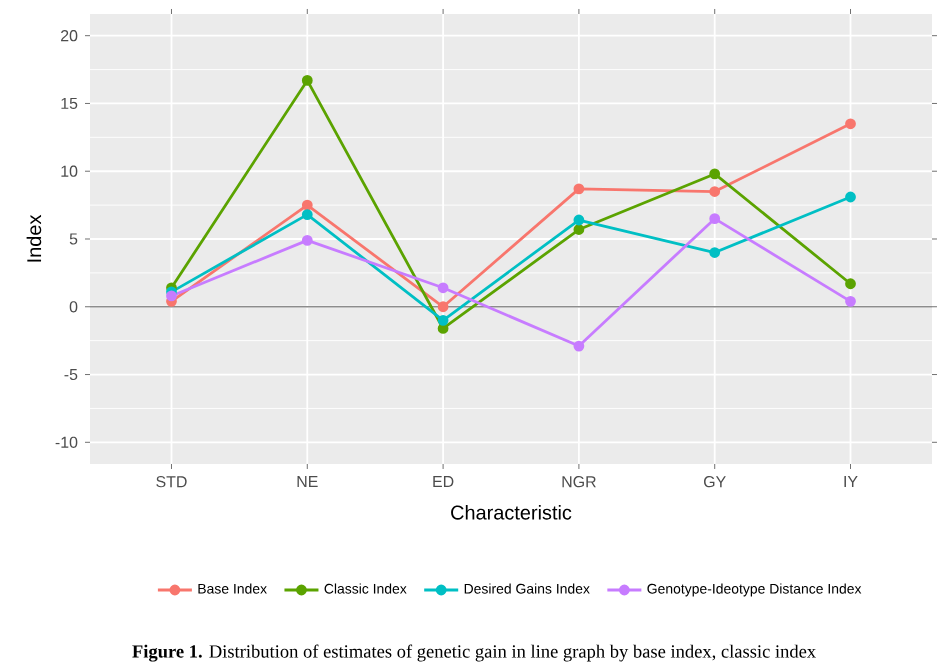 This screenshot has height=666, width=948. Describe the element at coordinates (511, 512) in the screenshot. I see `x-axis-title: Characteristic` at that location.